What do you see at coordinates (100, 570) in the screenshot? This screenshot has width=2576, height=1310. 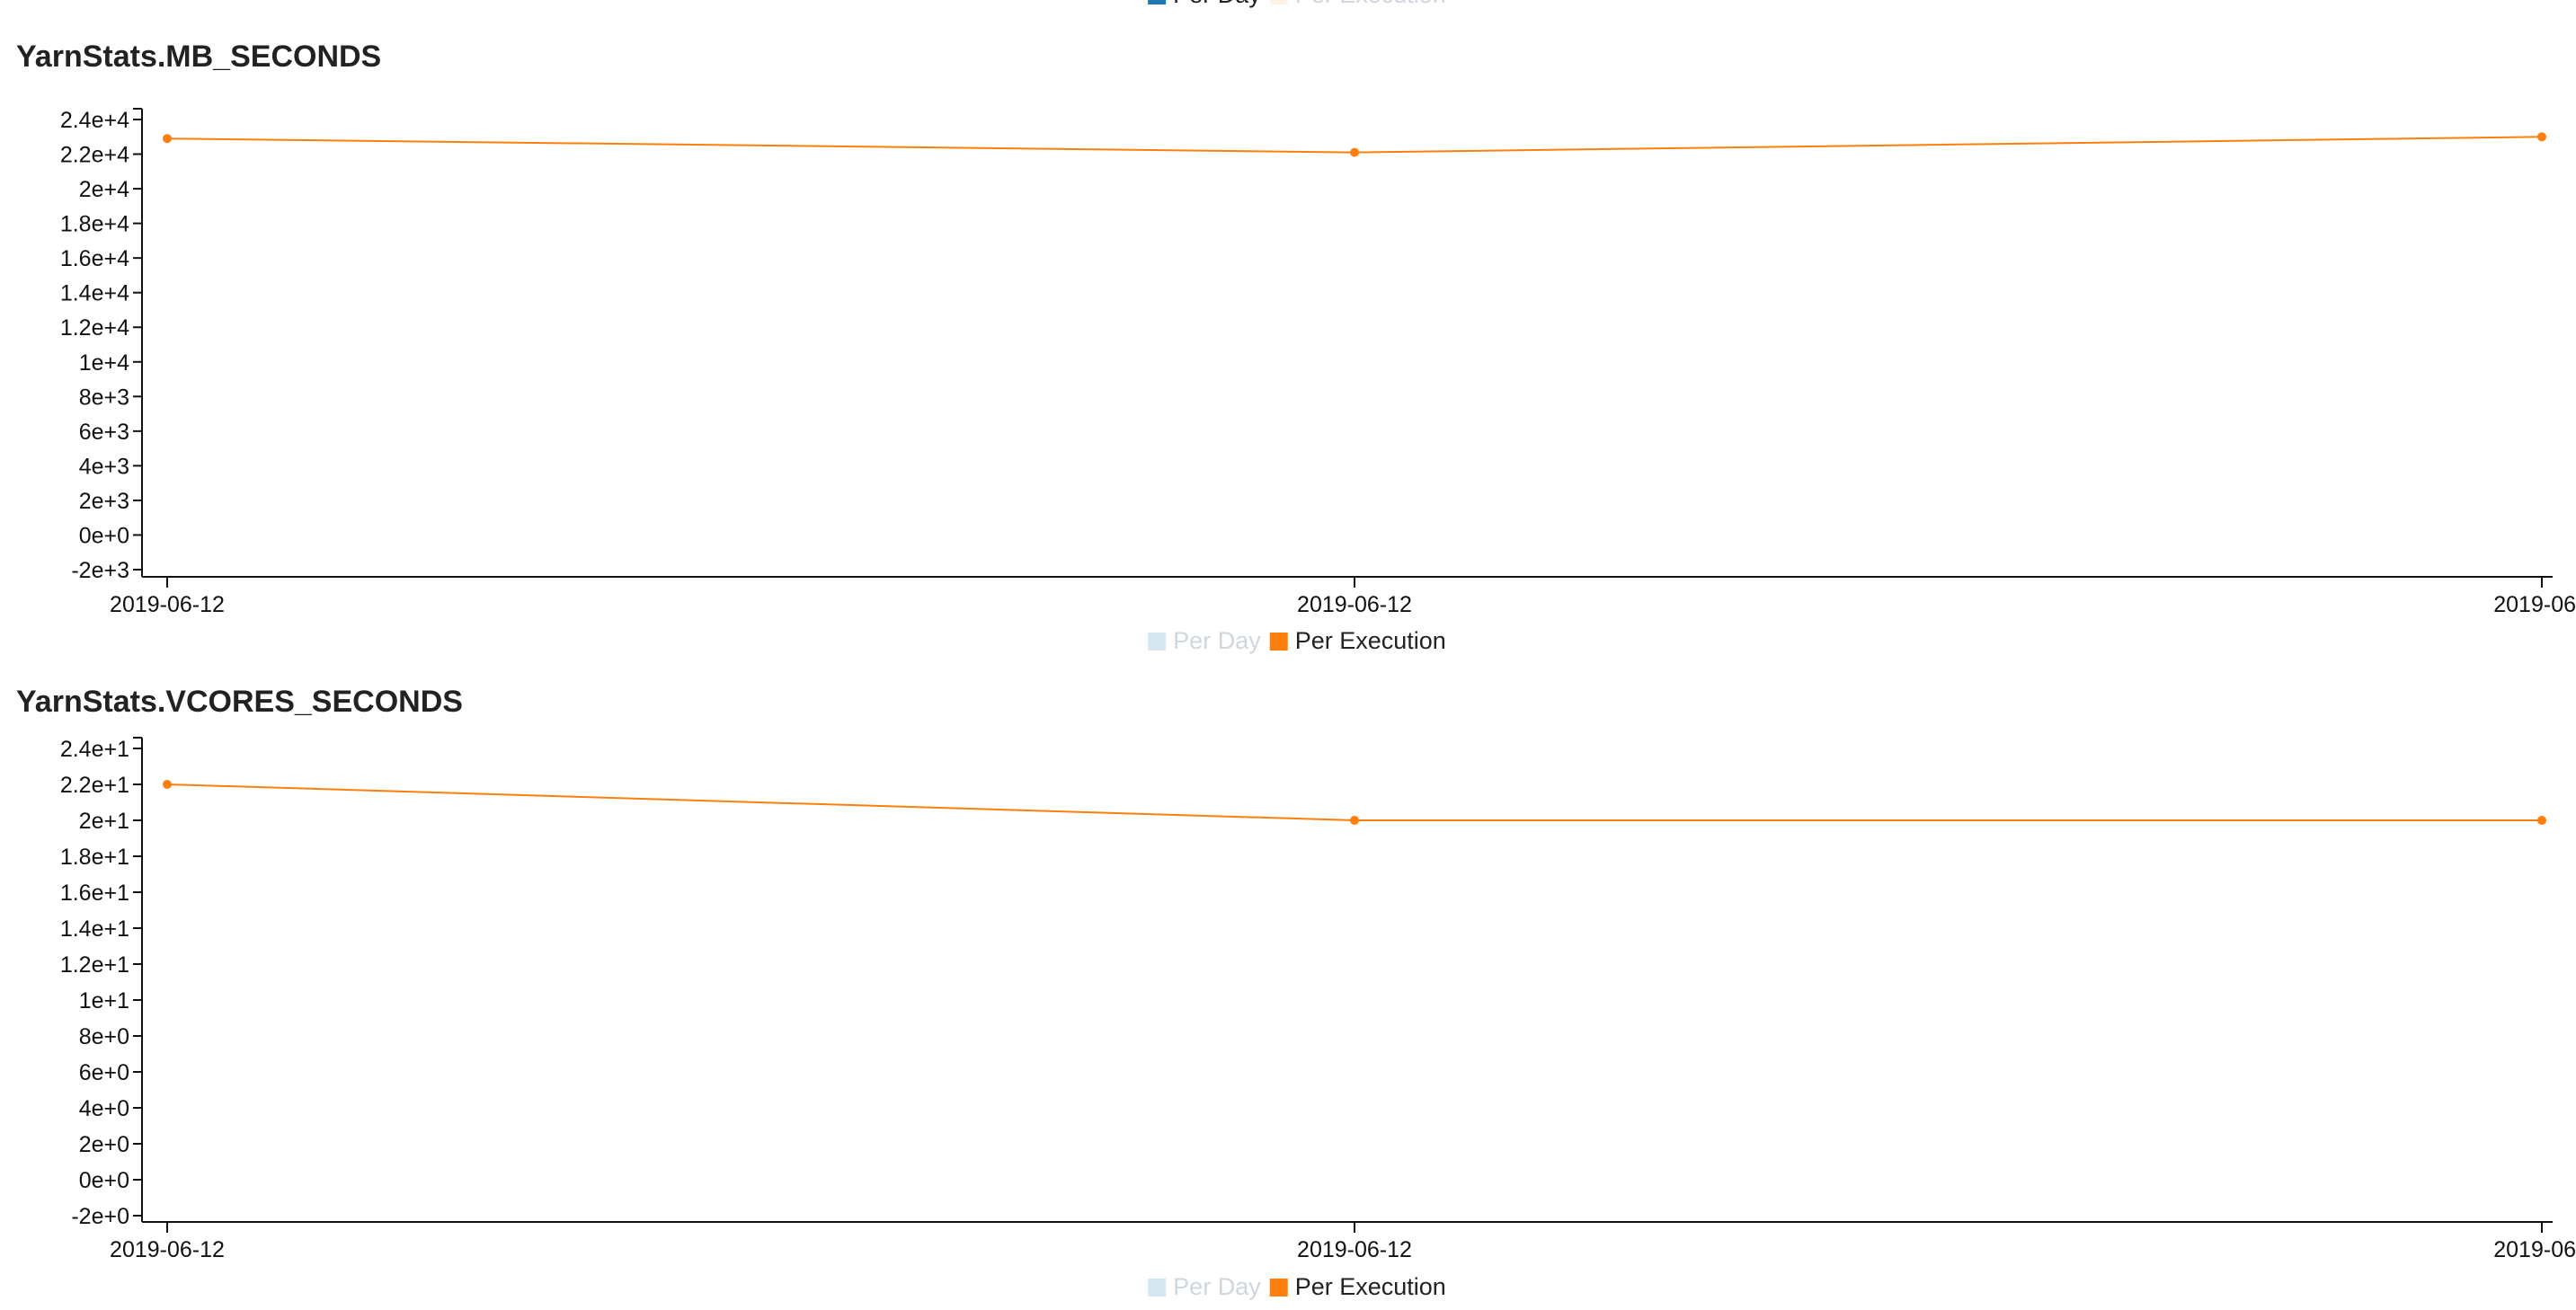 I see `y-tick-label: -2e+3` at bounding box center [100, 570].